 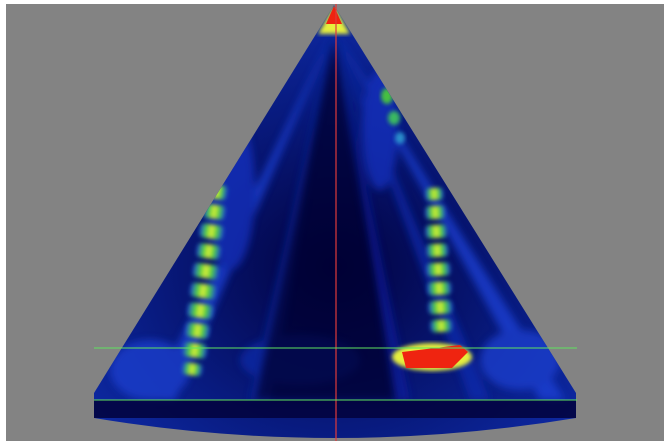 What do you see at coordinates (432, 357) in the screenshot?
I see `right-red-reflector` at bounding box center [432, 357].